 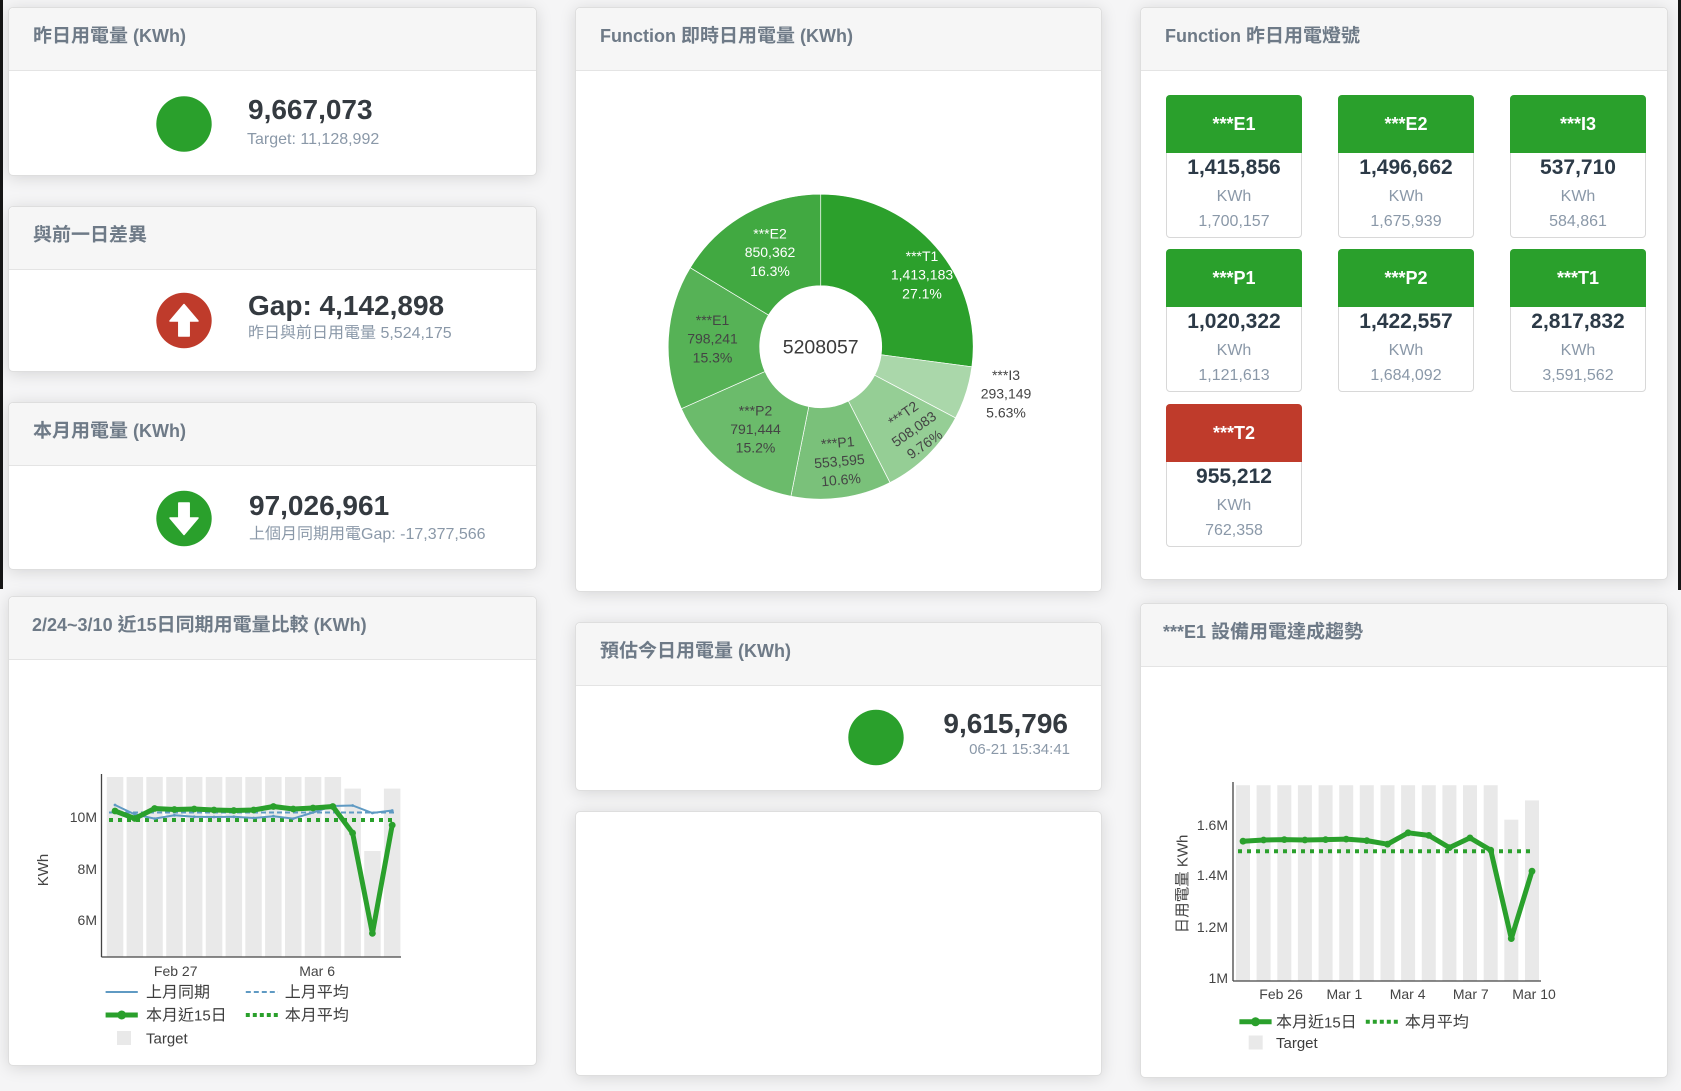 I want to click on svg-text: 1.4M, so click(x=1212, y=875).